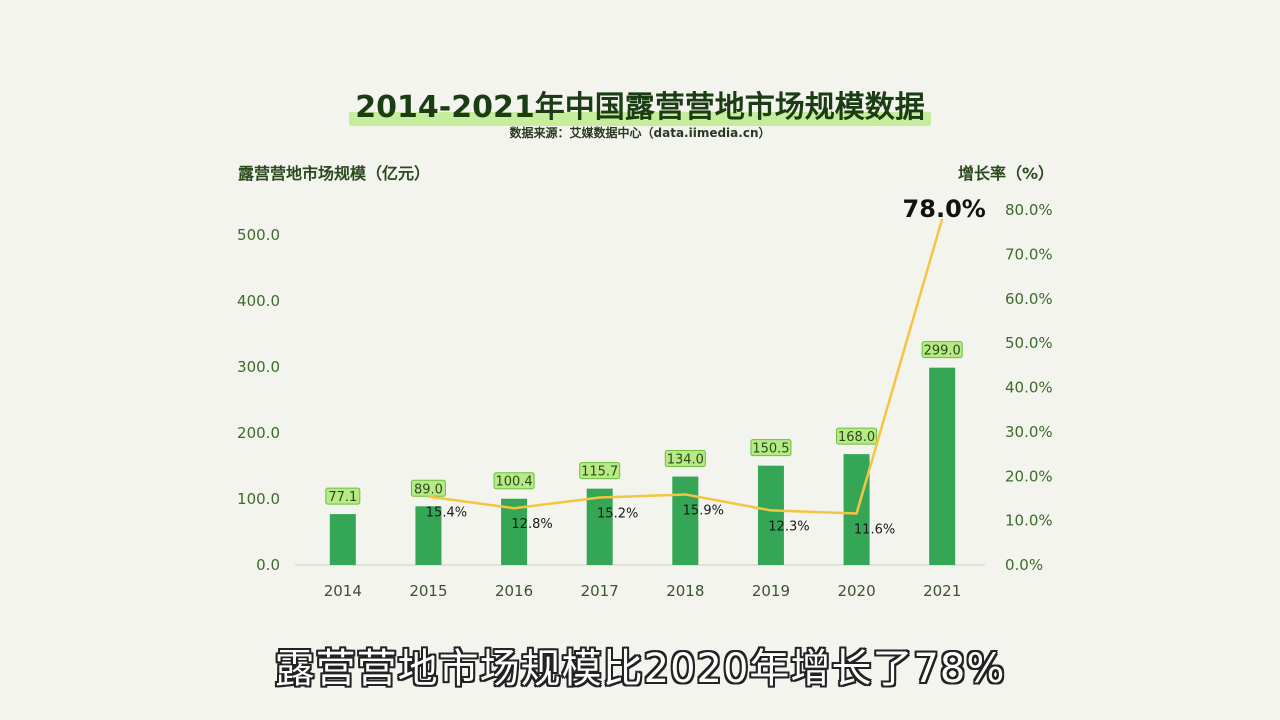 The image size is (1280, 720). I want to click on video-subtitle: 露营营地市场规模比2020年增长了78%, so click(640, 669).